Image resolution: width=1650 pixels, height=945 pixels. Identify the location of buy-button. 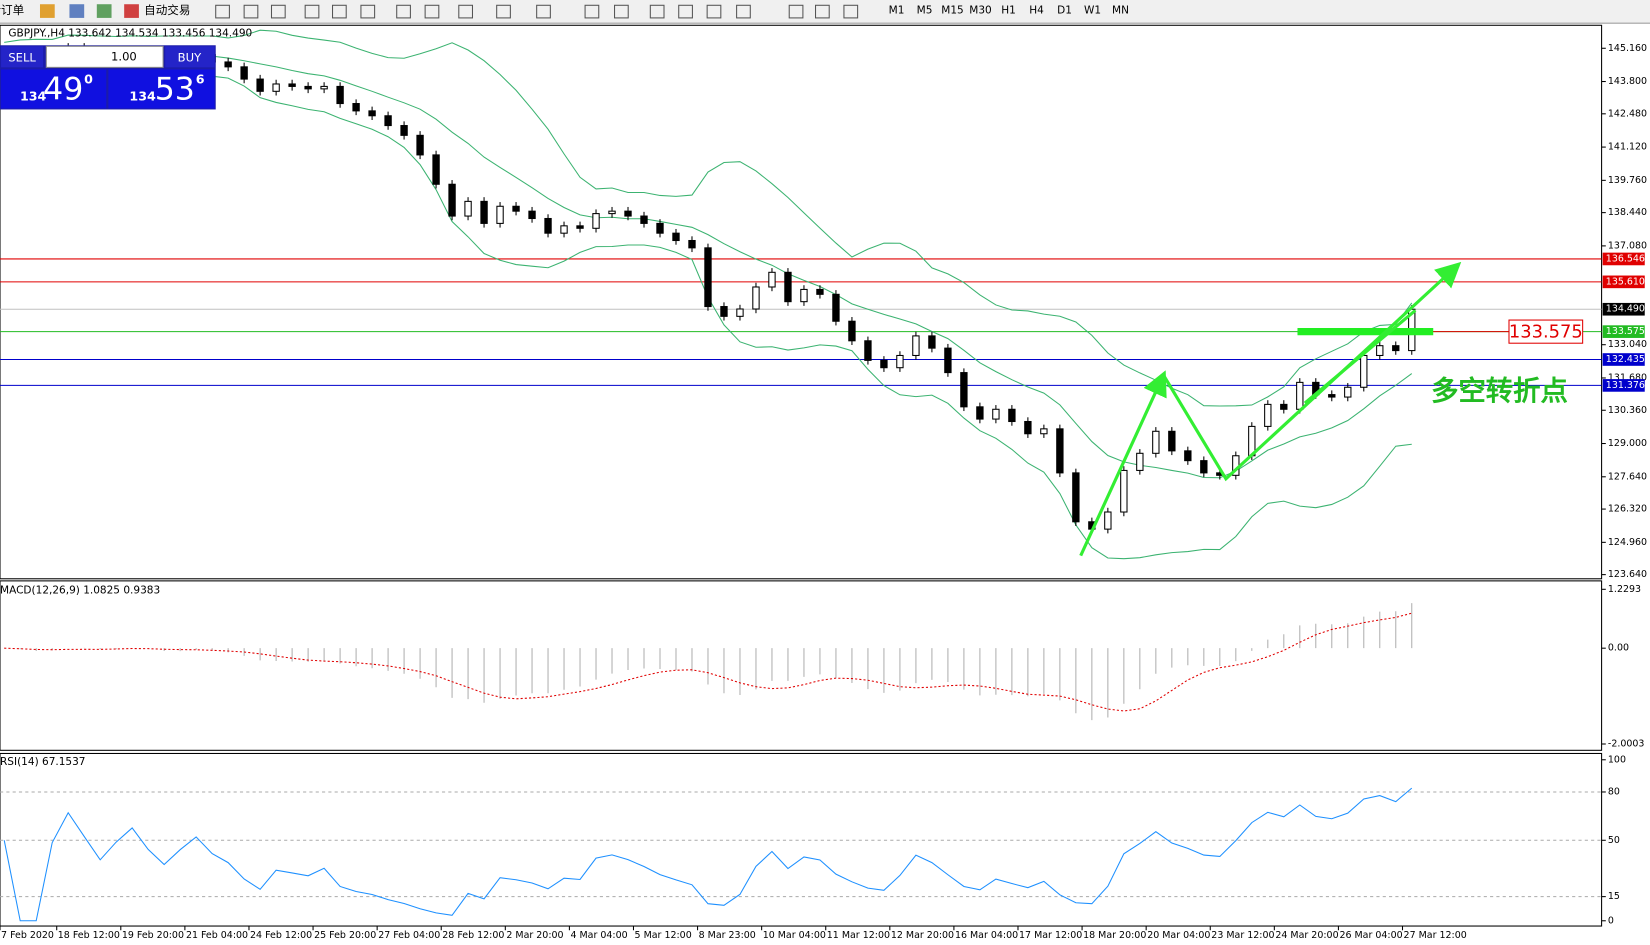
(190, 57).